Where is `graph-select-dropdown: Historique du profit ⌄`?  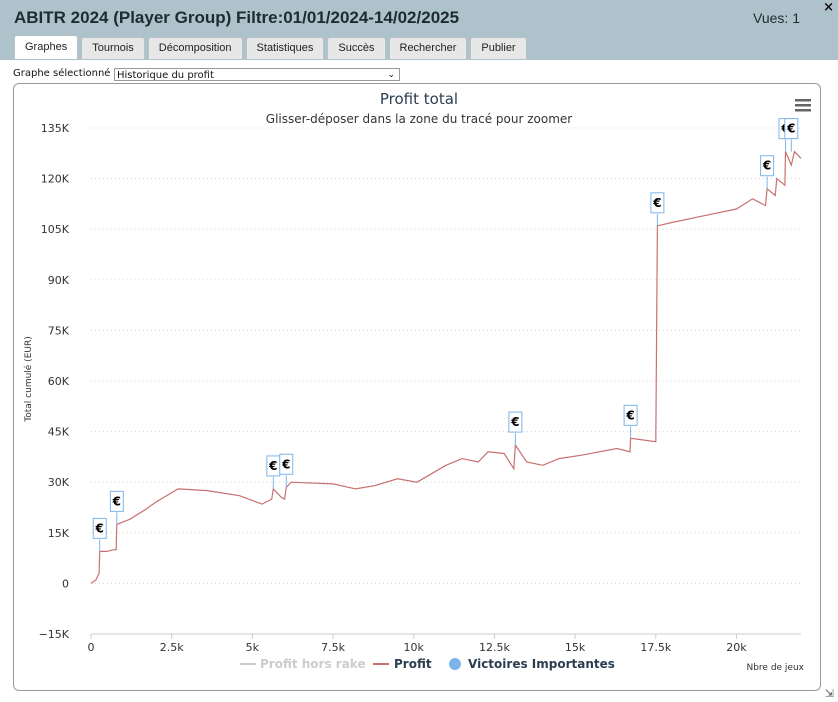 graph-select-dropdown: Historique du profit ⌄ is located at coordinates (257, 74).